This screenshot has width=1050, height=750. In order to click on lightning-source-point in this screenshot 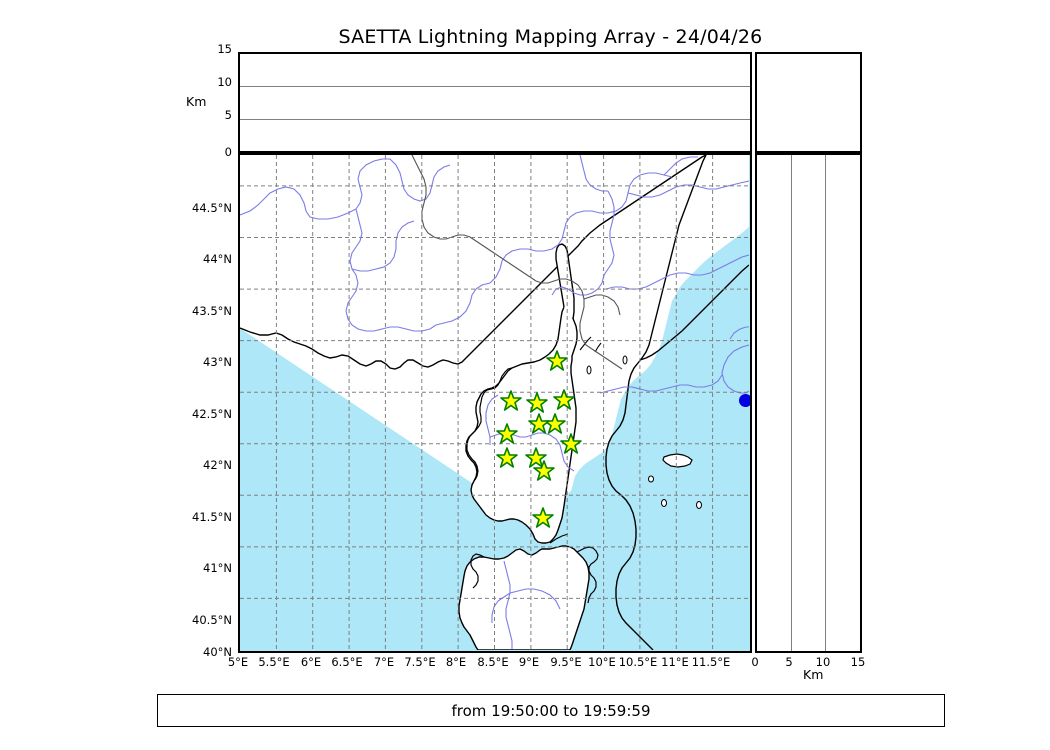, I will do `click(744, 400)`.